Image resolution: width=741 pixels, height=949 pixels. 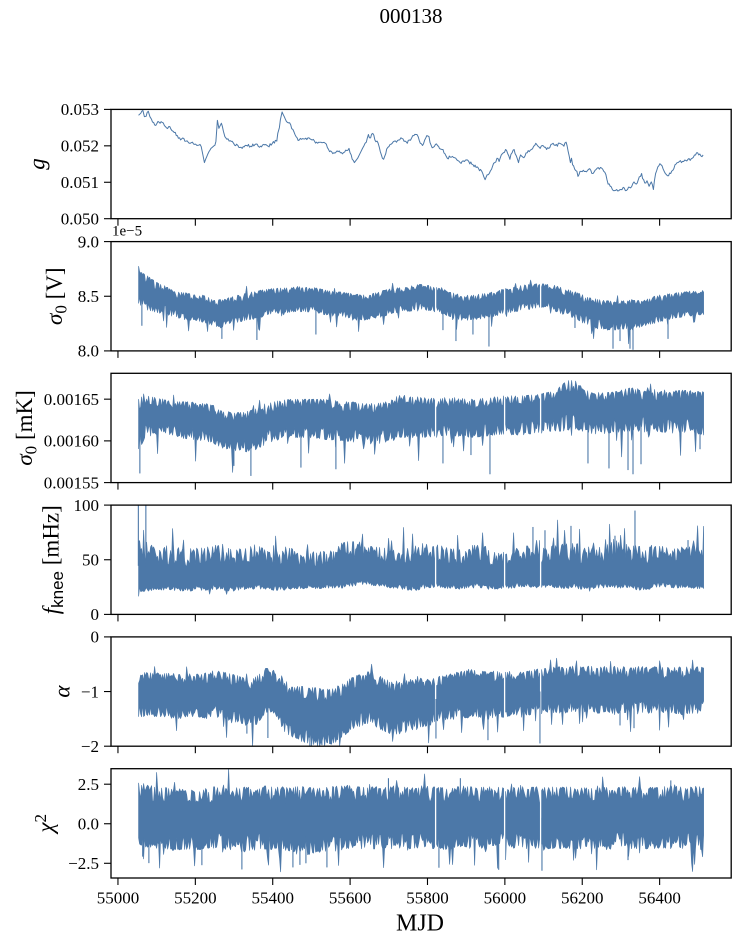 I want to click on y-axis-label-part: [V], so click(x=54, y=286).